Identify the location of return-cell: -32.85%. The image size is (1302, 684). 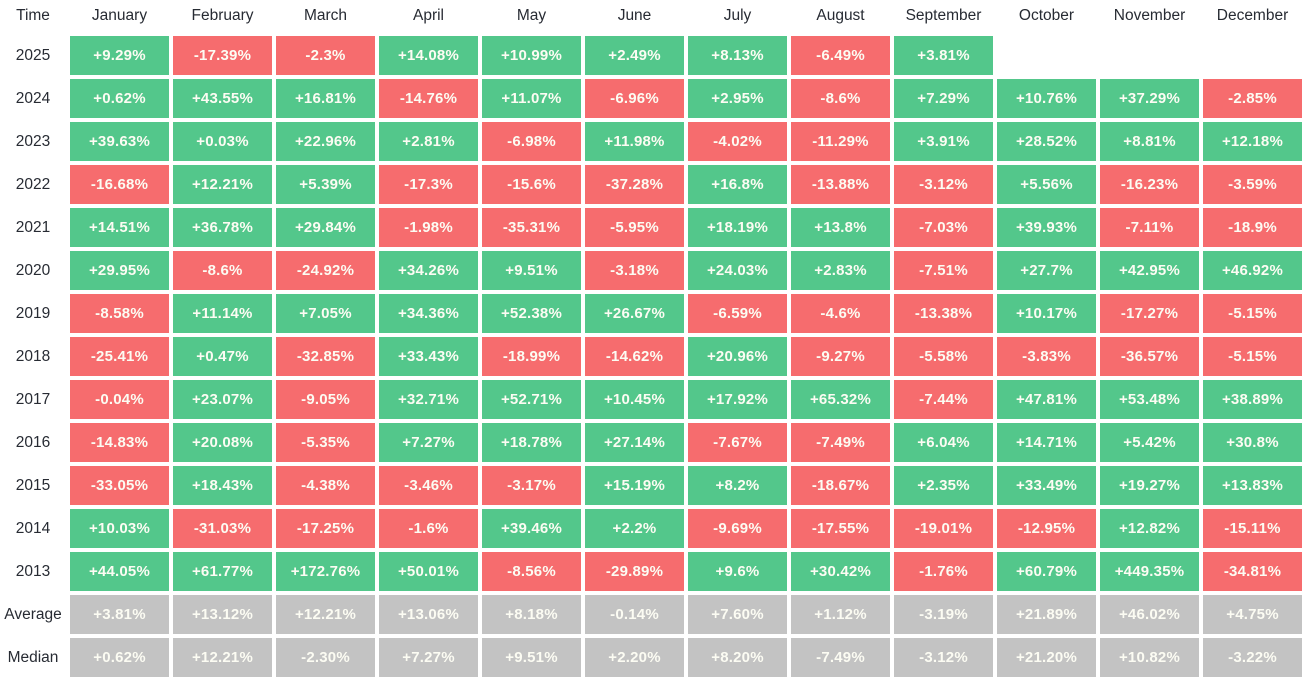
(325, 356).